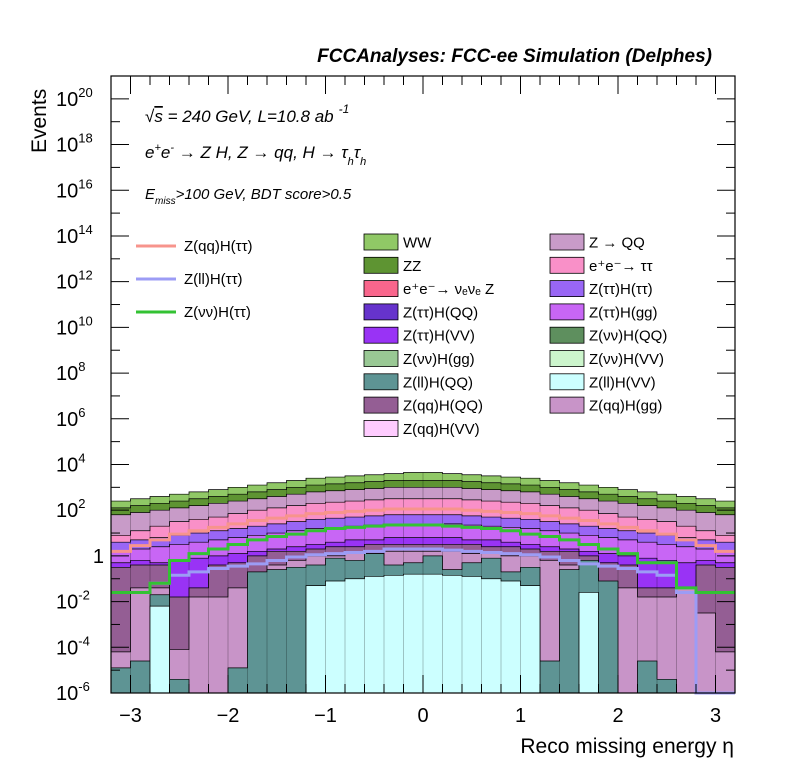  I want to click on y-tick-label: 10², so click(70, 509).